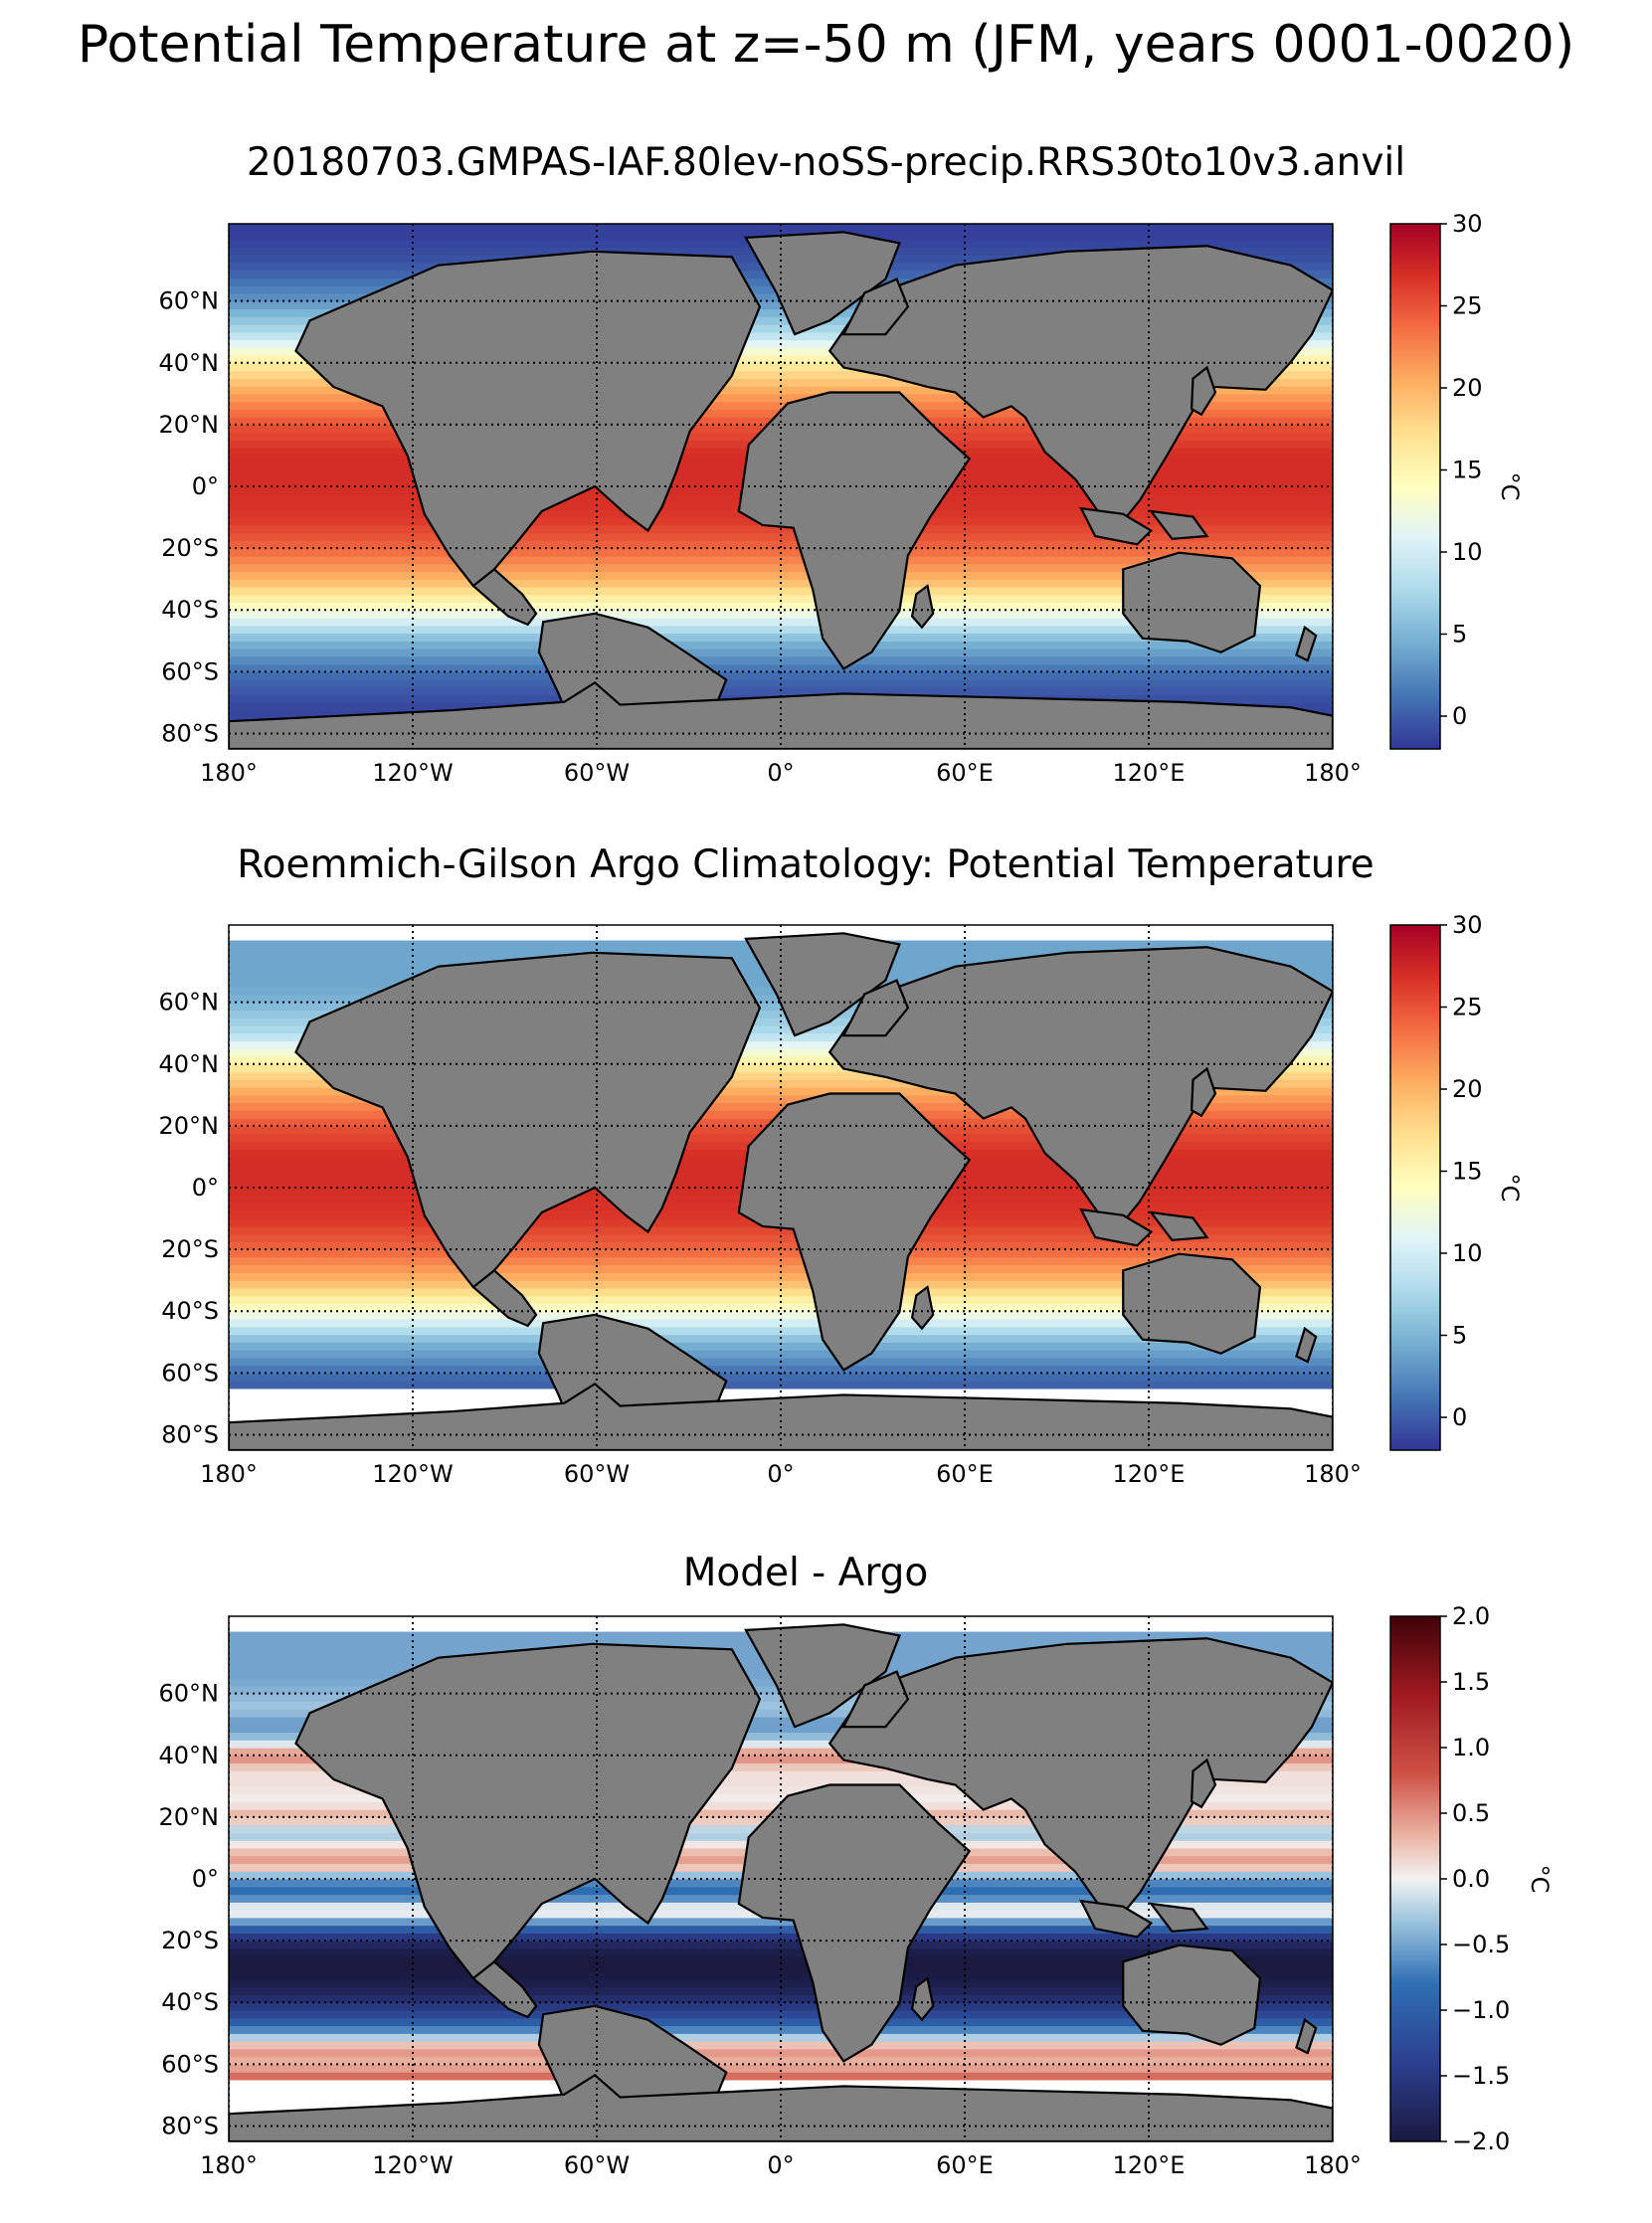 Image resolution: width=1652 pixels, height=2223 pixels. What do you see at coordinates (1459, 716) in the screenshot?
I see `colorbar-tick-label: 0` at bounding box center [1459, 716].